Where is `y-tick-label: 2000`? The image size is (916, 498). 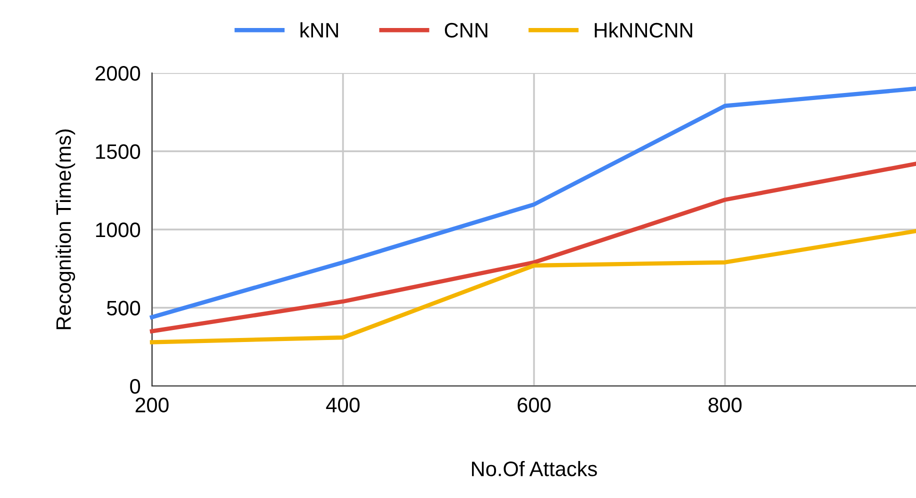 y-tick-label: 2000 is located at coordinates (118, 73).